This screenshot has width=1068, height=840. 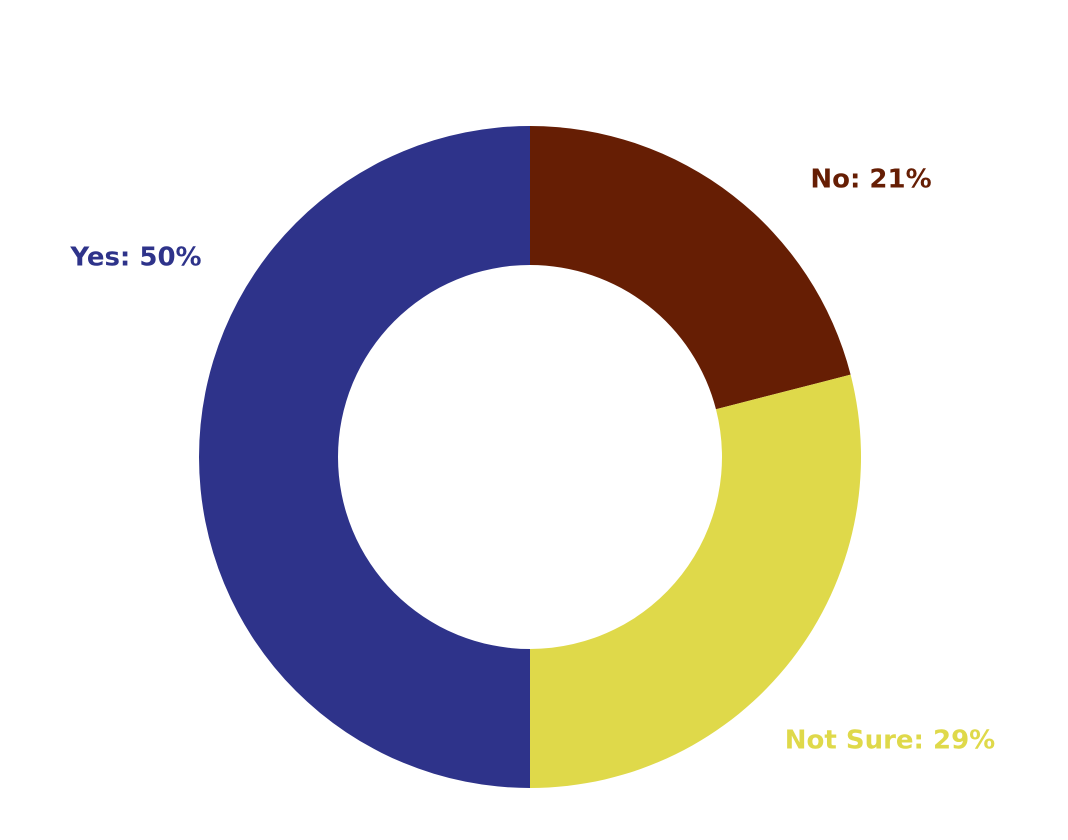 What do you see at coordinates (870, 180) in the screenshot?
I see `slice-label: No: 21%` at bounding box center [870, 180].